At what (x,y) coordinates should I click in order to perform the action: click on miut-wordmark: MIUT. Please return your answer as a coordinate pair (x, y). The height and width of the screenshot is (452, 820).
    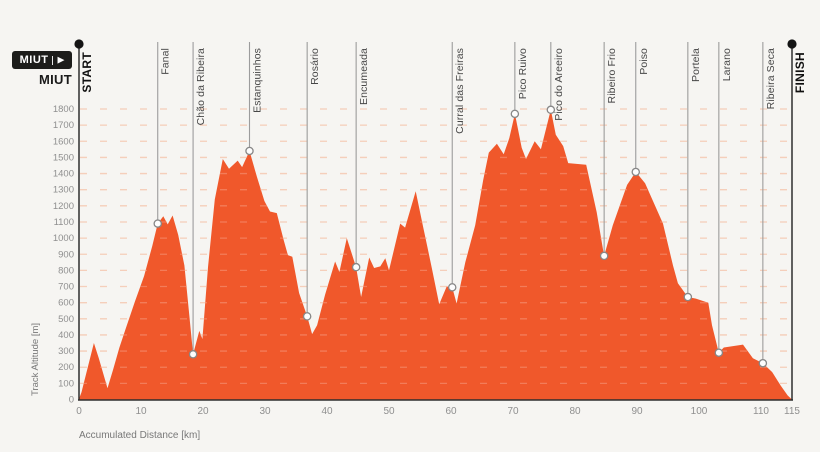
    Looking at the image, I should click on (55, 79).